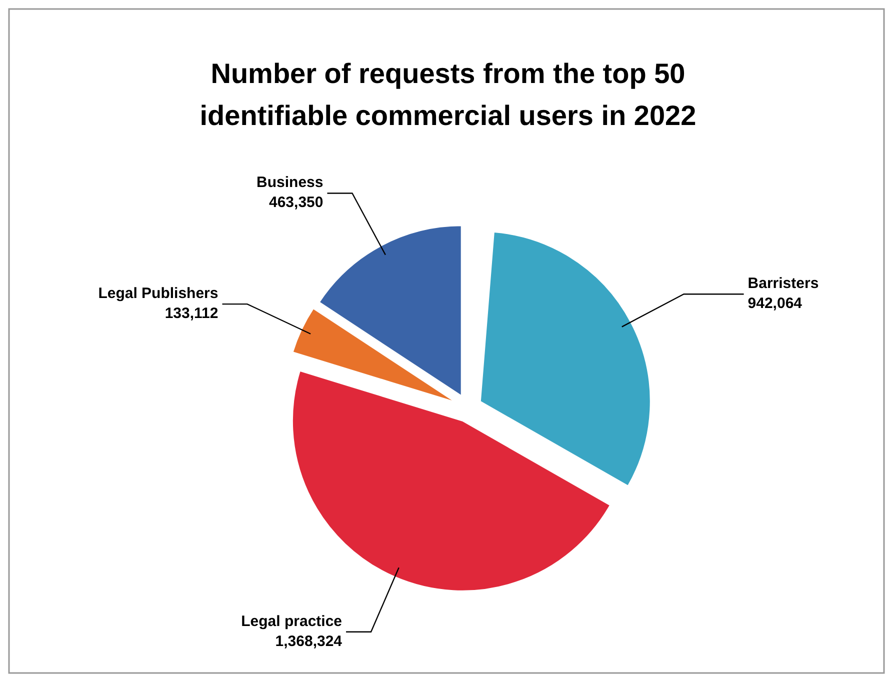 This screenshot has width=893, height=682. What do you see at coordinates (783, 283) in the screenshot?
I see `slice-label: Barristers` at bounding box center [783, 283].